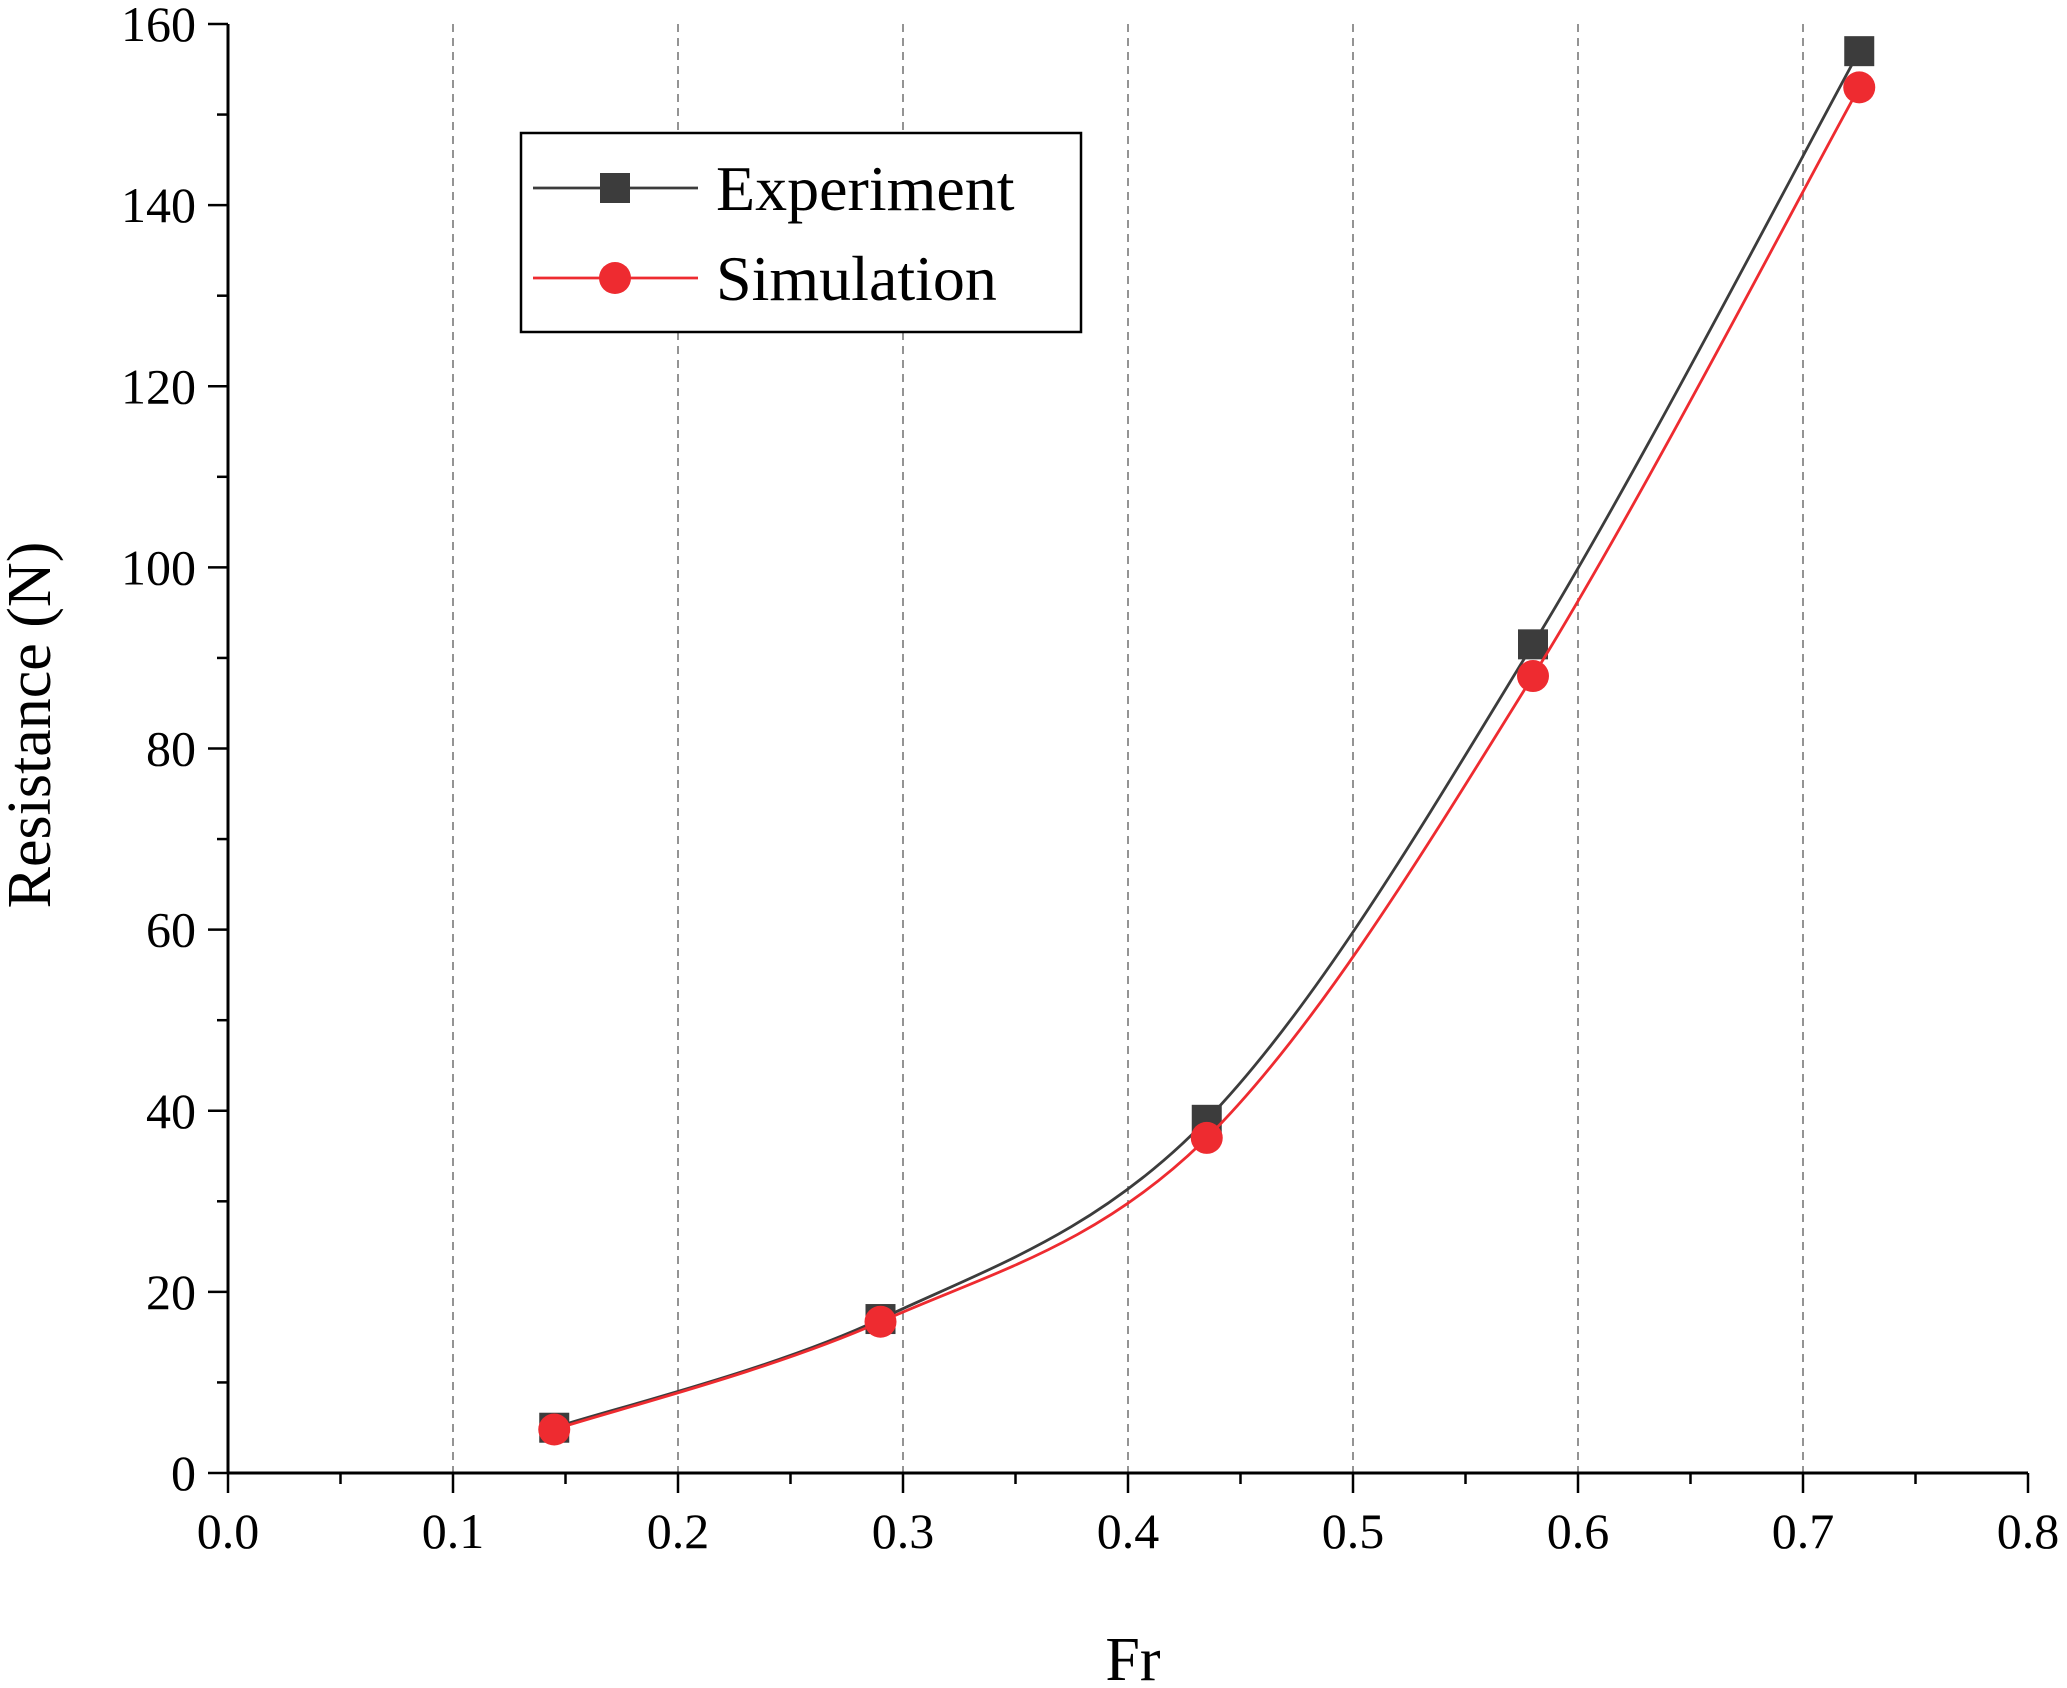 This screenshot has width=2067, height=1688. I want to click on legend-entry-experiment: Experiment, so click(774, 188).